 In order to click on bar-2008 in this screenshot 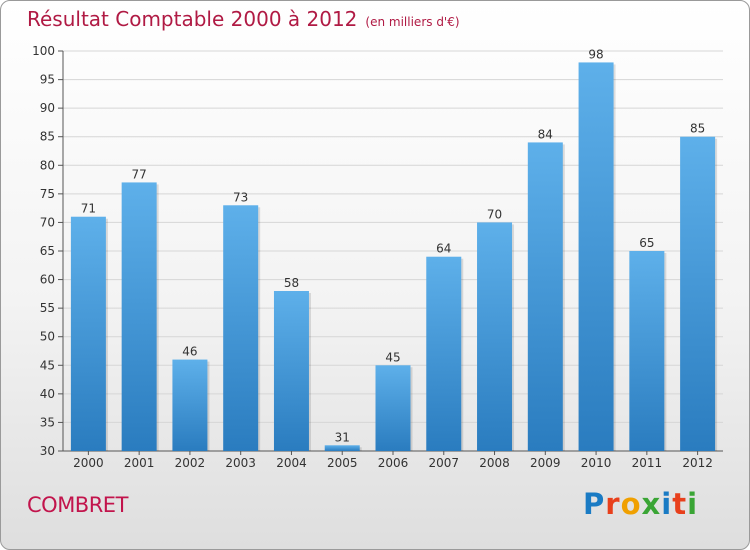, I will do `click(495, 336)`.